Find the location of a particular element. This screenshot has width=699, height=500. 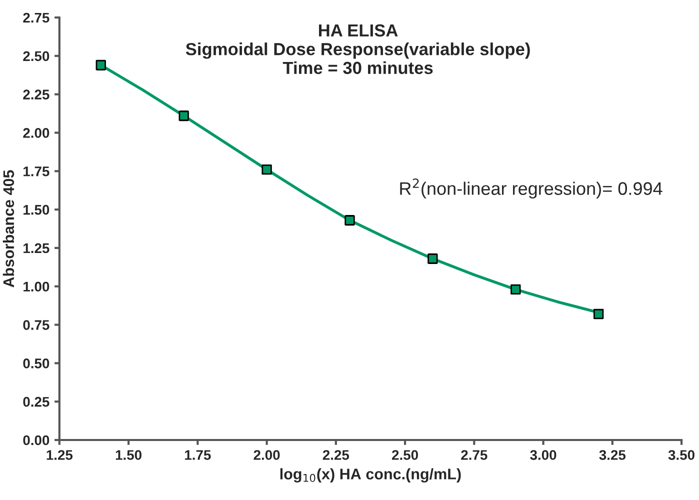

y-tick-label: 2.25 is located at coordinates (36, 95).